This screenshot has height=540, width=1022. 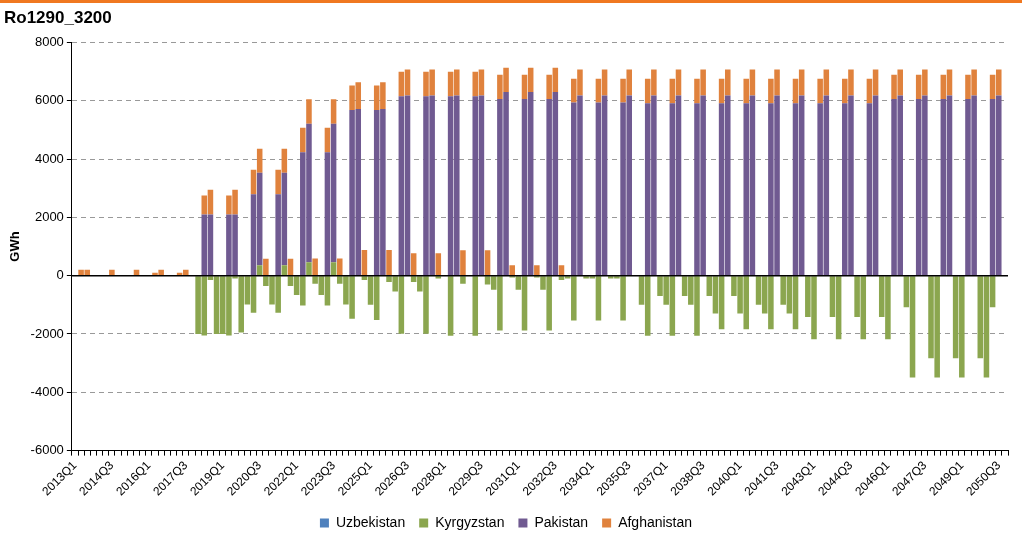 What do you see at coordinates (60, 275) in the screenshot?
I see `y-tick-label: 0` at bounding box center [60, 275].